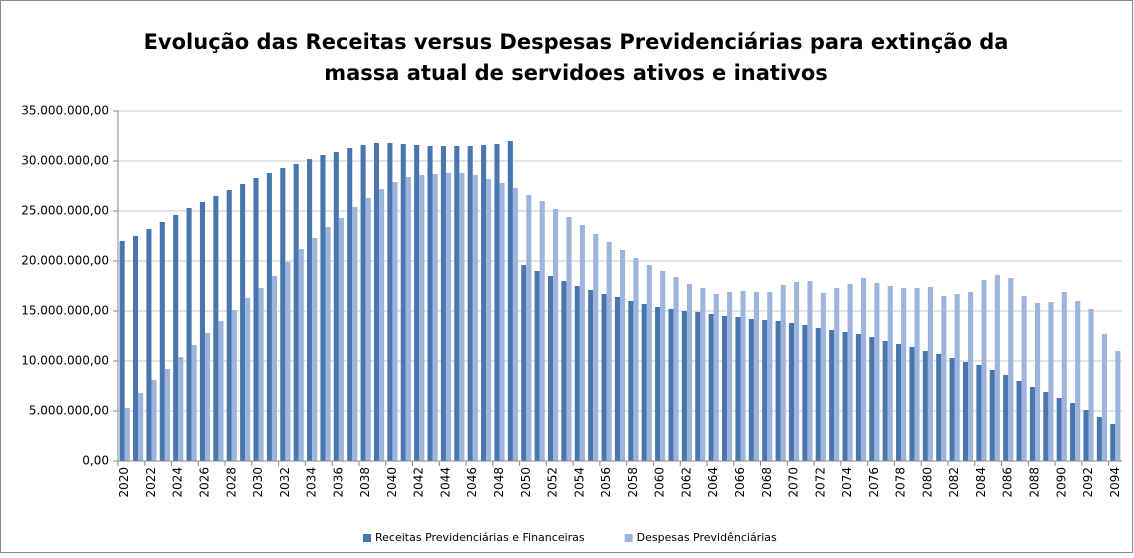 This screenshot has height=558, width=1134. I want to click on x-tick-label: 2056, so click(606, 482).